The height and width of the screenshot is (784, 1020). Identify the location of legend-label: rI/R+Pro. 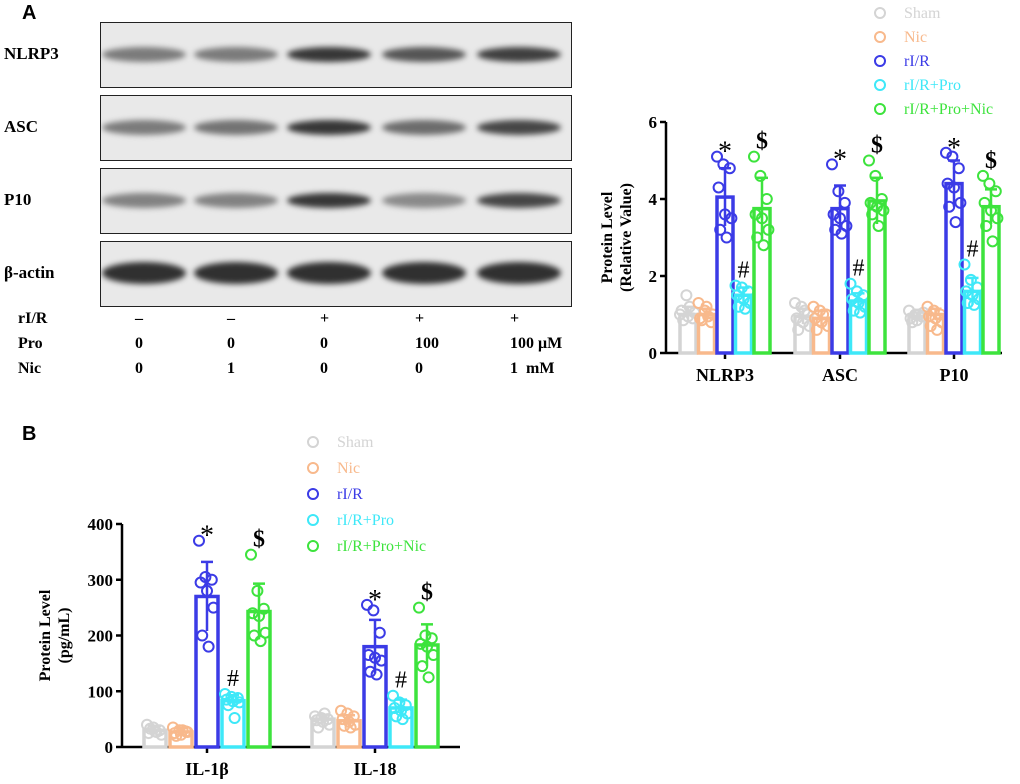
(932, 85).